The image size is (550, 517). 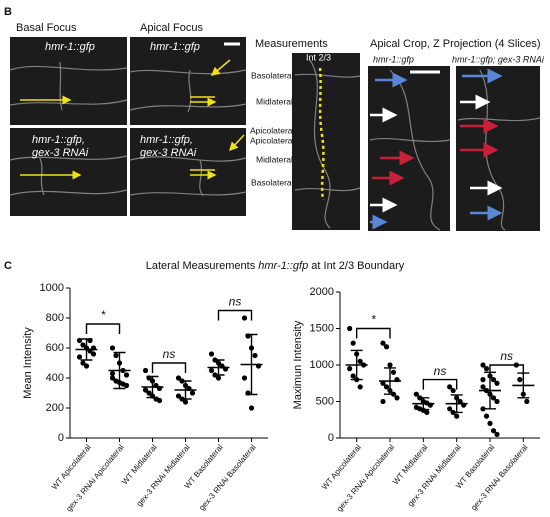 I want to click on title-part: Lateral Measurements, so click(x=201, y=266).